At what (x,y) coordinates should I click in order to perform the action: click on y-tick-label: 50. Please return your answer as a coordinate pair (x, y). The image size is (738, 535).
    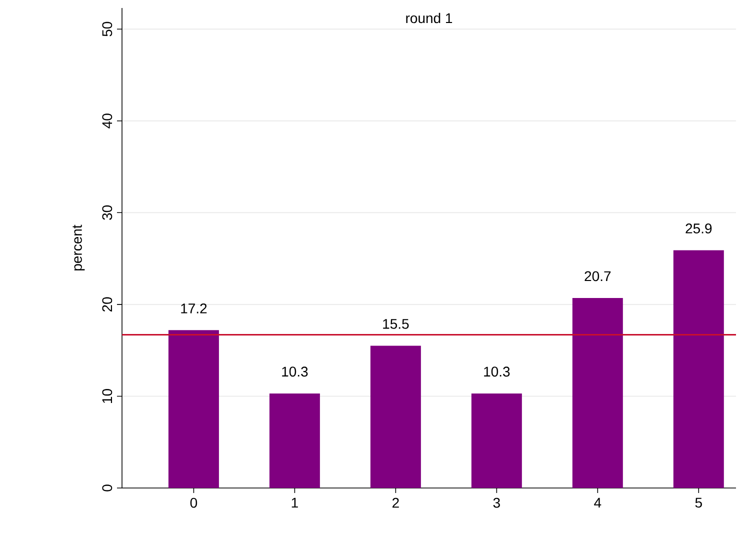
    Looking at the image, I should click on (107, 29).